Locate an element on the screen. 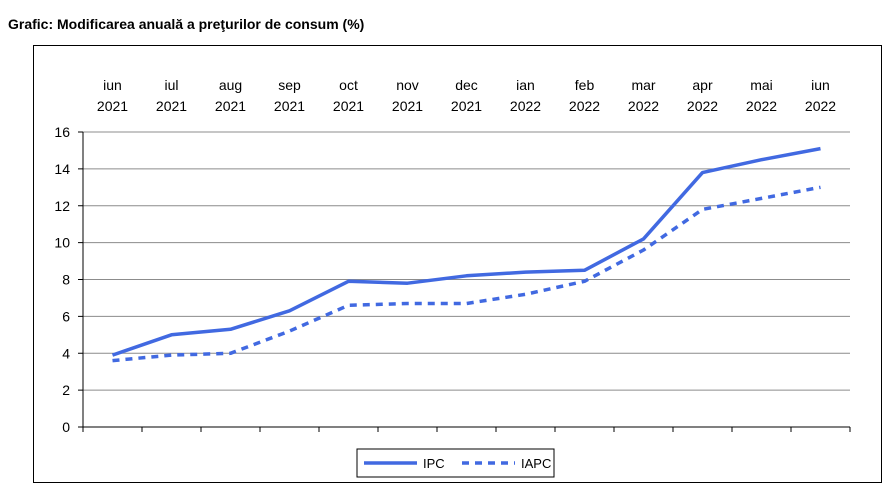 The image size is (891, 486). x-tick-label-month: oct is located at coordinates (348, 85).